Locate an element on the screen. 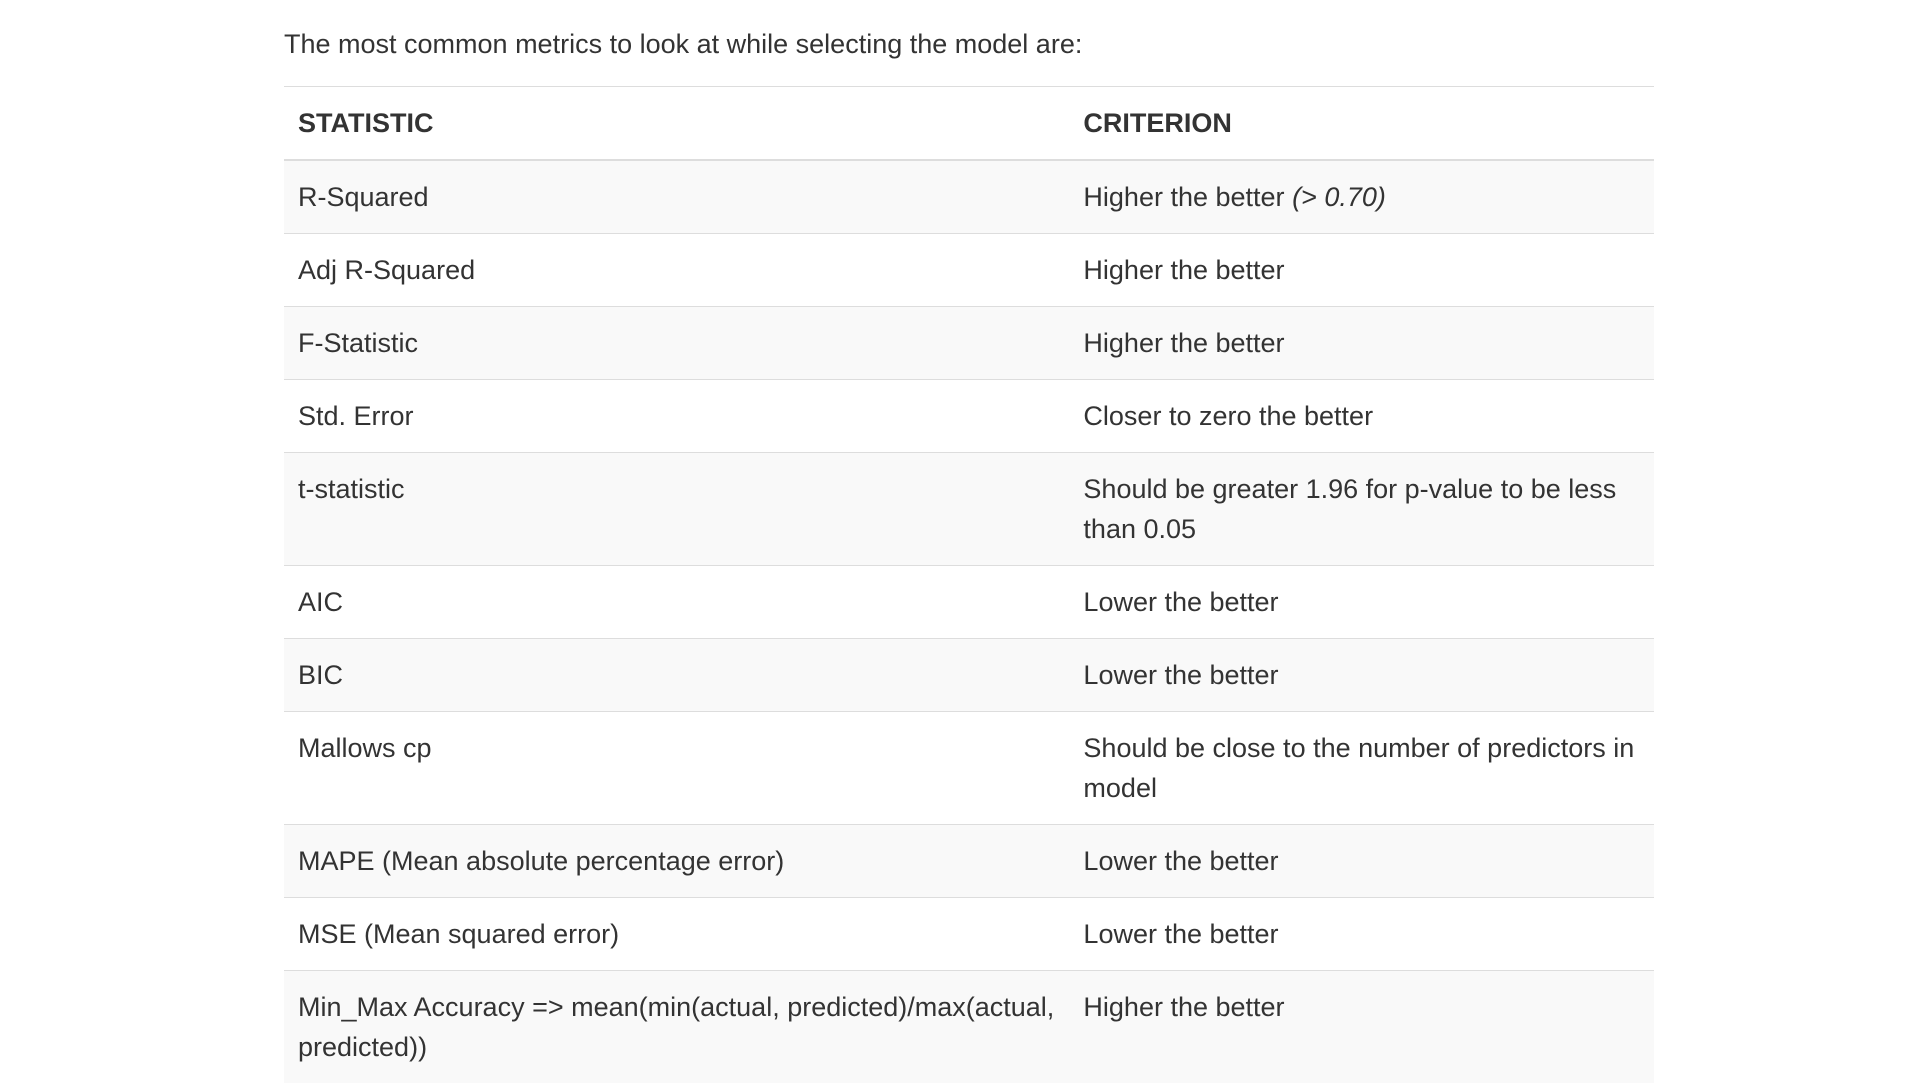 Image resolution: width=1920 pixels, height=1083 pixels. statistic-cell: BIC is located at coordinates (676, 675).